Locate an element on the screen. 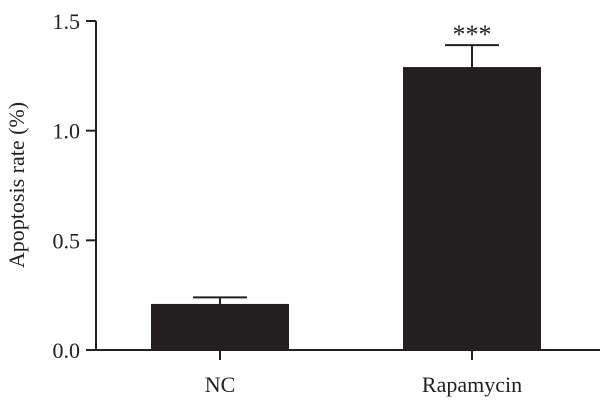 The height and width of the screenshot is (409, 600). bar is located at coordinates (220, 327).